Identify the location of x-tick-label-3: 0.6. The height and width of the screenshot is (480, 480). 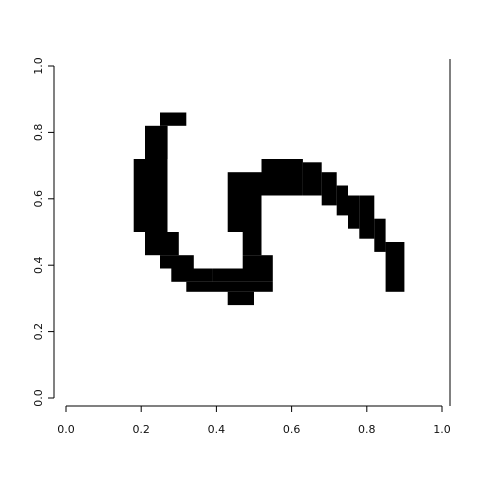
(292, 429).